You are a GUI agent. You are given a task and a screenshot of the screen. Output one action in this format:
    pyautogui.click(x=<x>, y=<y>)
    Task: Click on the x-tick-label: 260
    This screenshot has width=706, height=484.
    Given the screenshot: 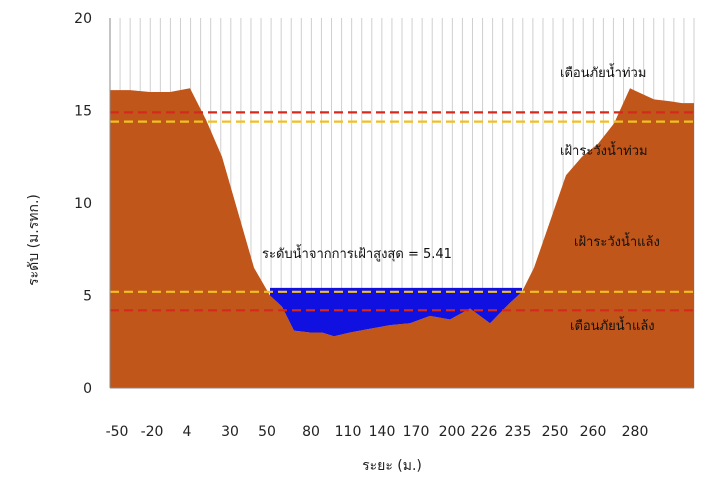 What is the action you would take?
    pyautogui.click(x=593, y=432)
    